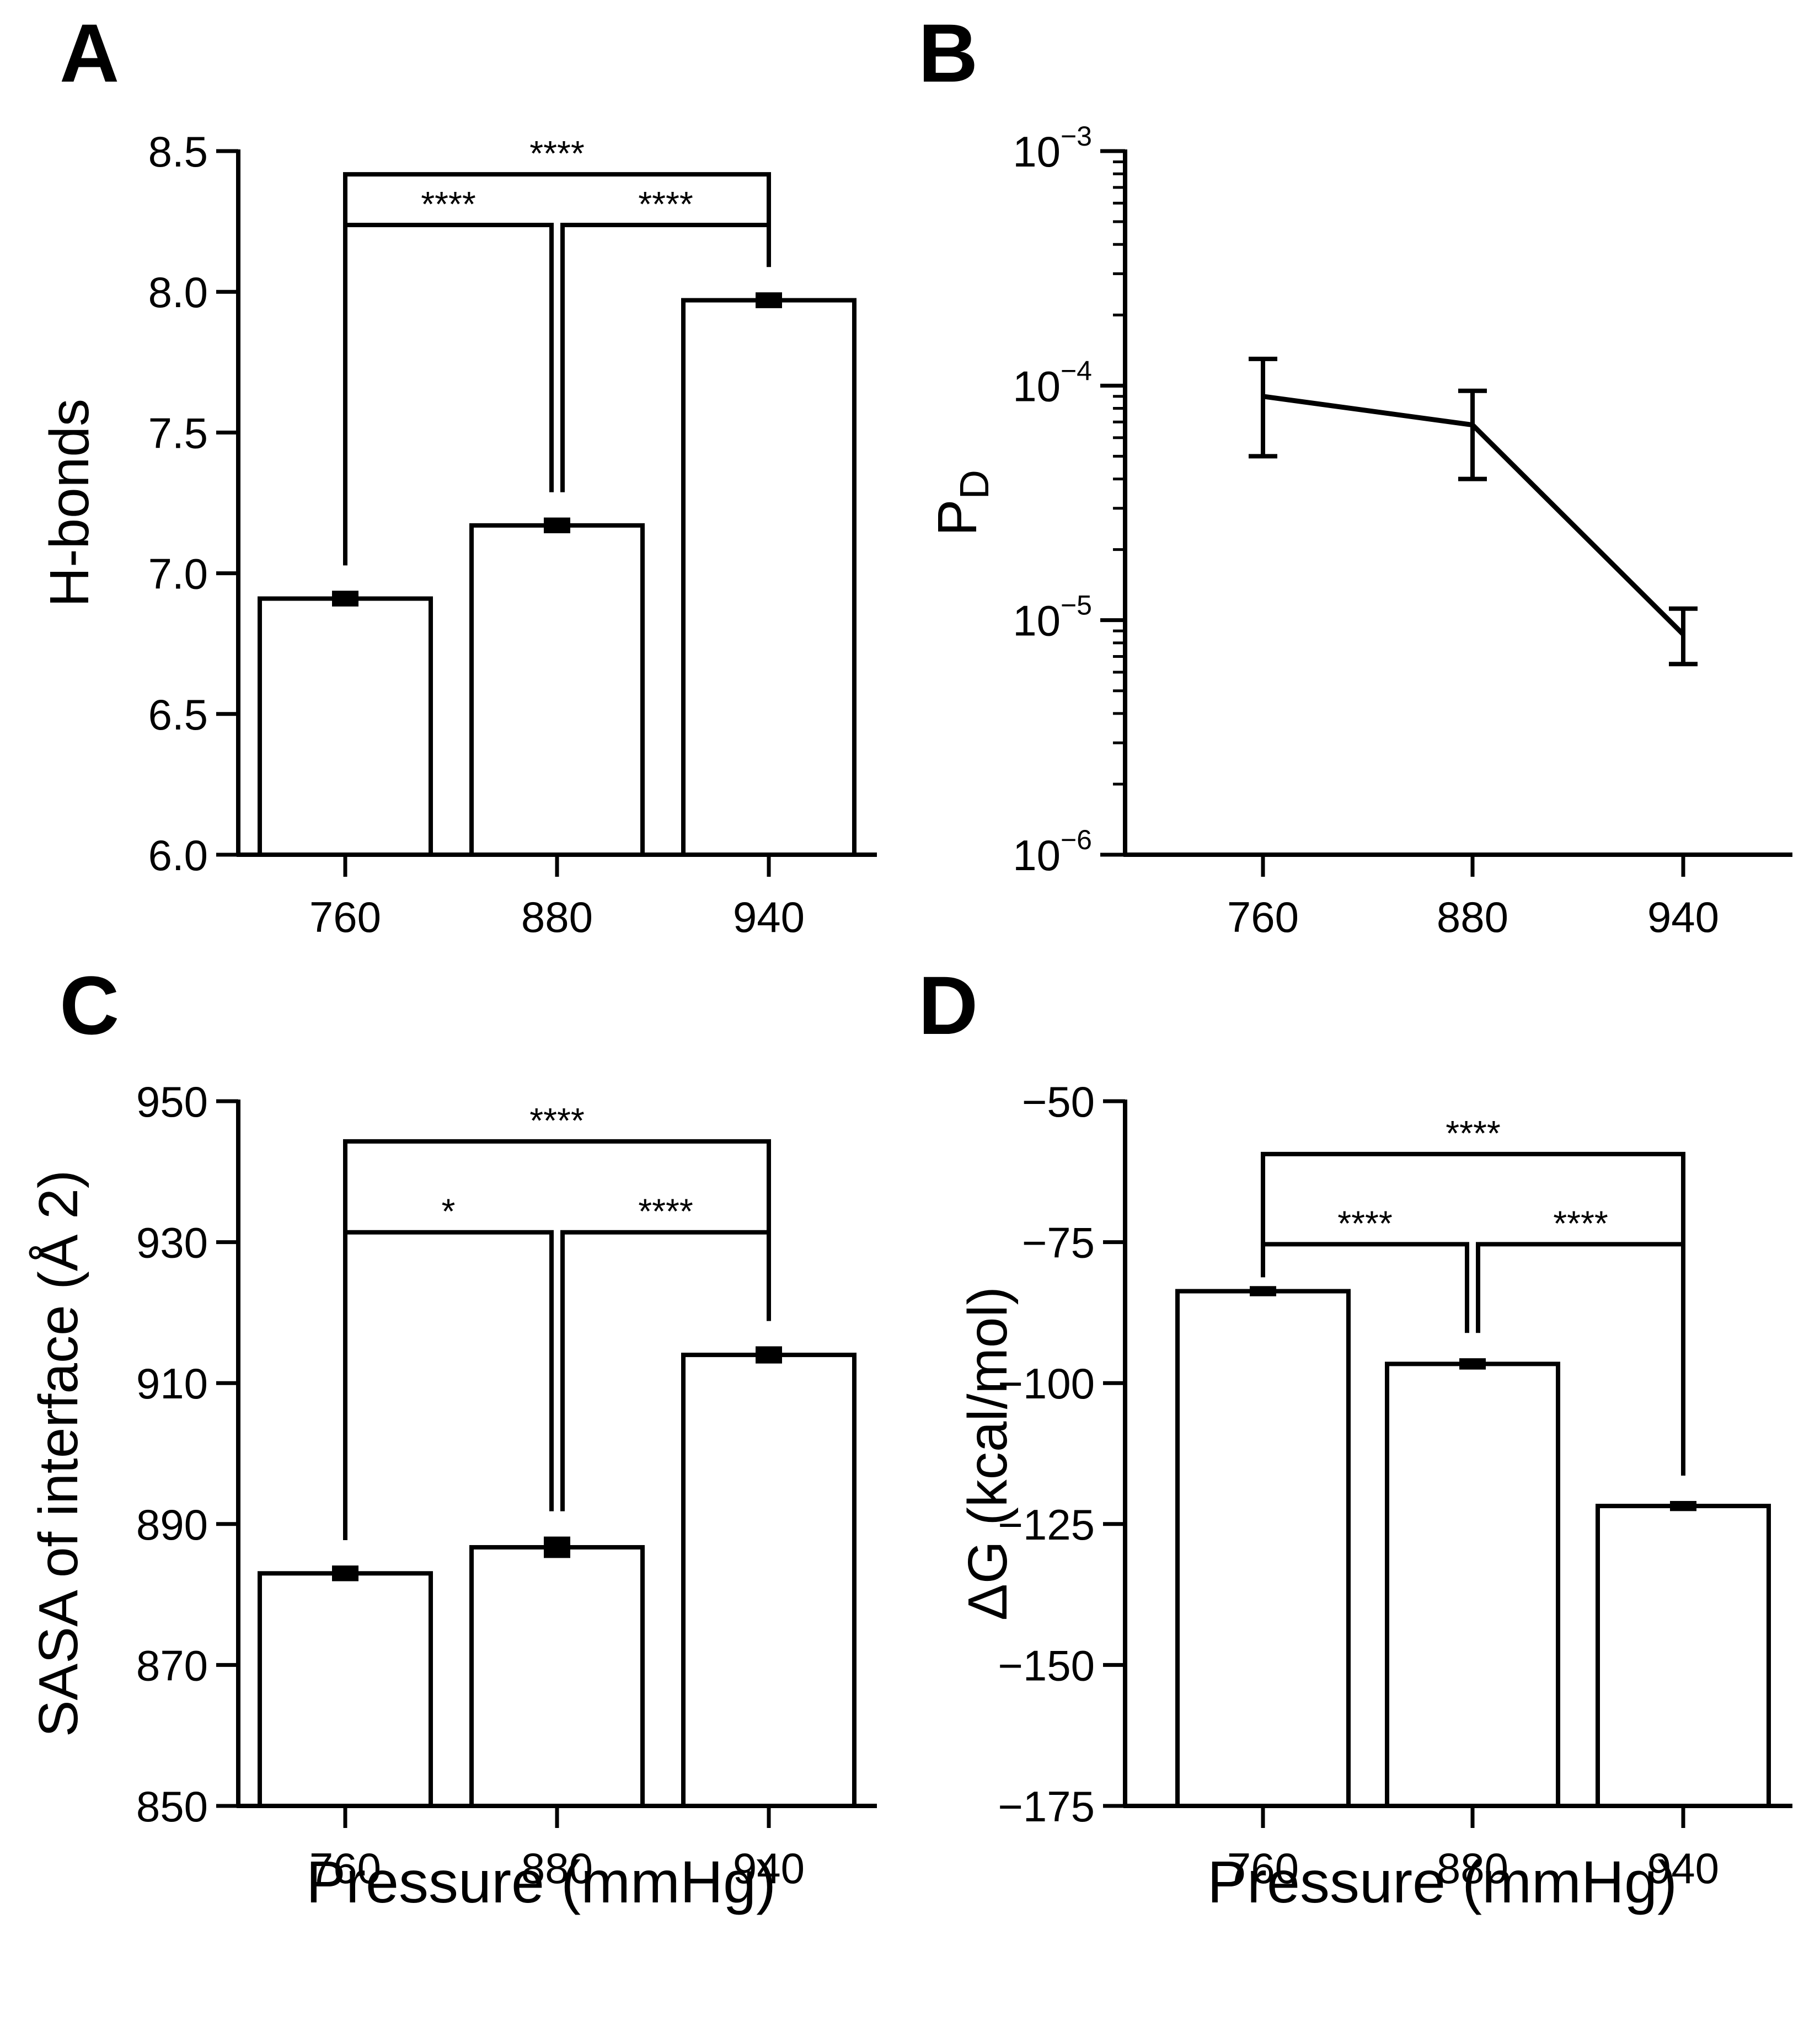  What do you see at coordinates (1076, 370) in the screenshot?
I see `y-tick-exponent: −4` at bounding box center [1076, 370].